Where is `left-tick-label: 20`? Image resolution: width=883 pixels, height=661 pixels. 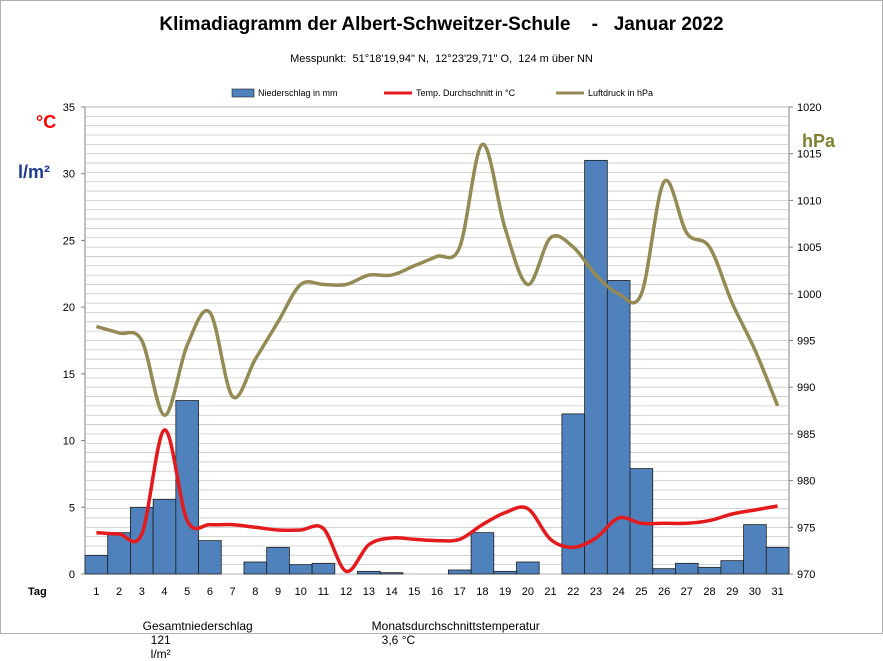 left-tick-label: 20 is located at coordinates (69, 308).